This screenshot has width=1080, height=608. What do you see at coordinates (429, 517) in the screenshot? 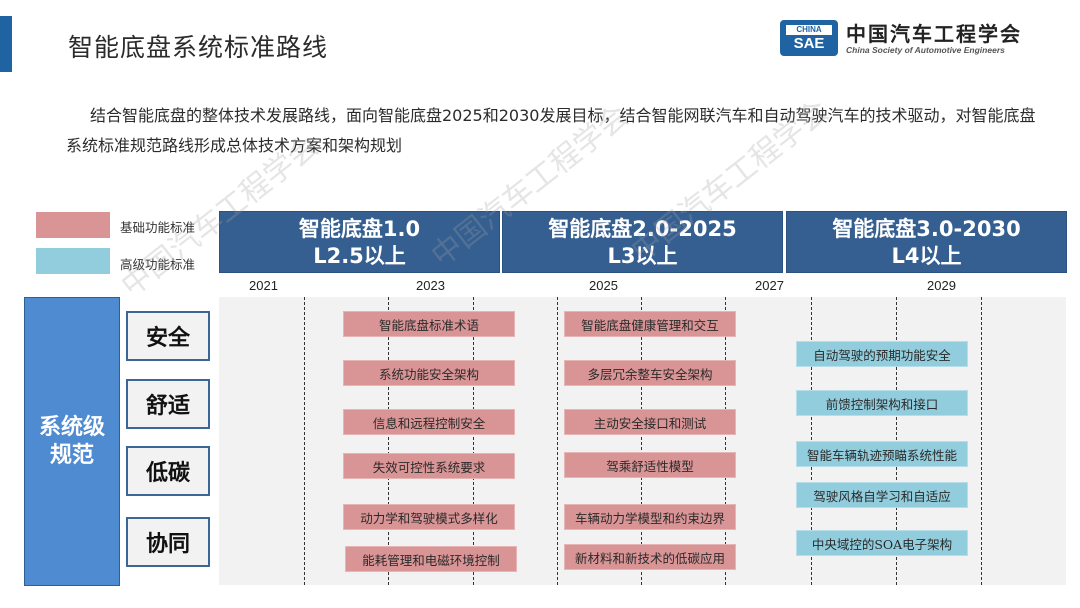
I see `standard-item-basic: 动力学和驾驶模式多样化` at bounding box center [429, 517].